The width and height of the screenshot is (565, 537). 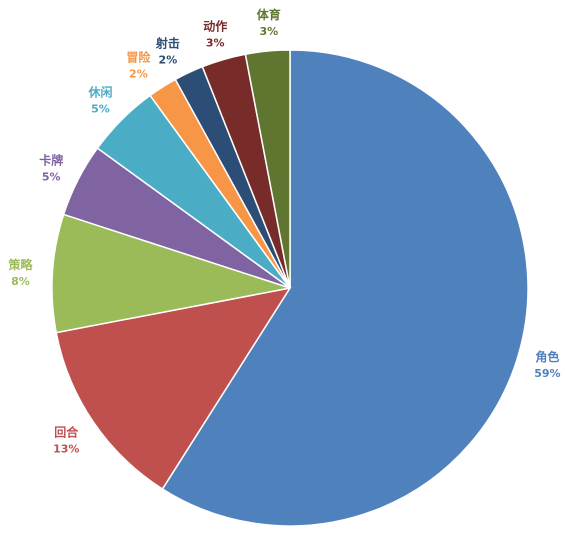 I want to click on pie-label-name-1: 回合, so click(x=66, y=432).